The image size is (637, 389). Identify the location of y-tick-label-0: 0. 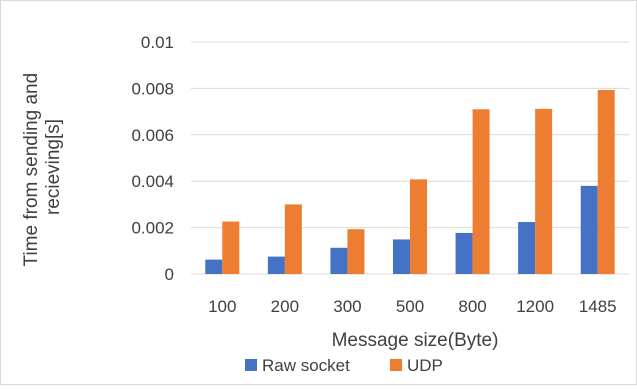
(169, 274).